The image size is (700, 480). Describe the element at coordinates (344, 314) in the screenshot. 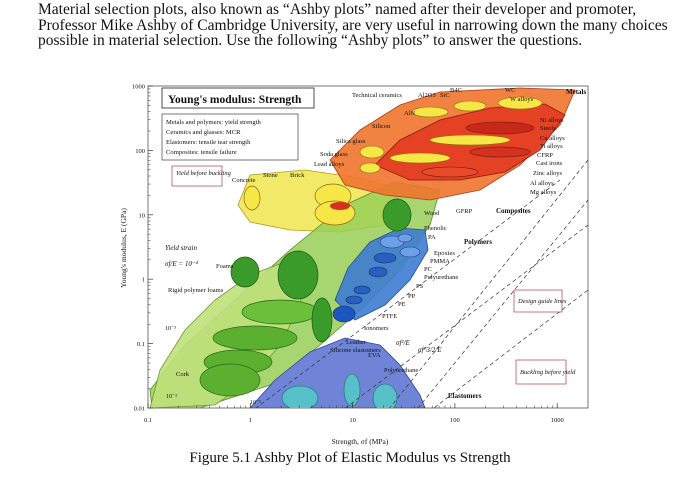

I see `bubble-ptfe` at that location.